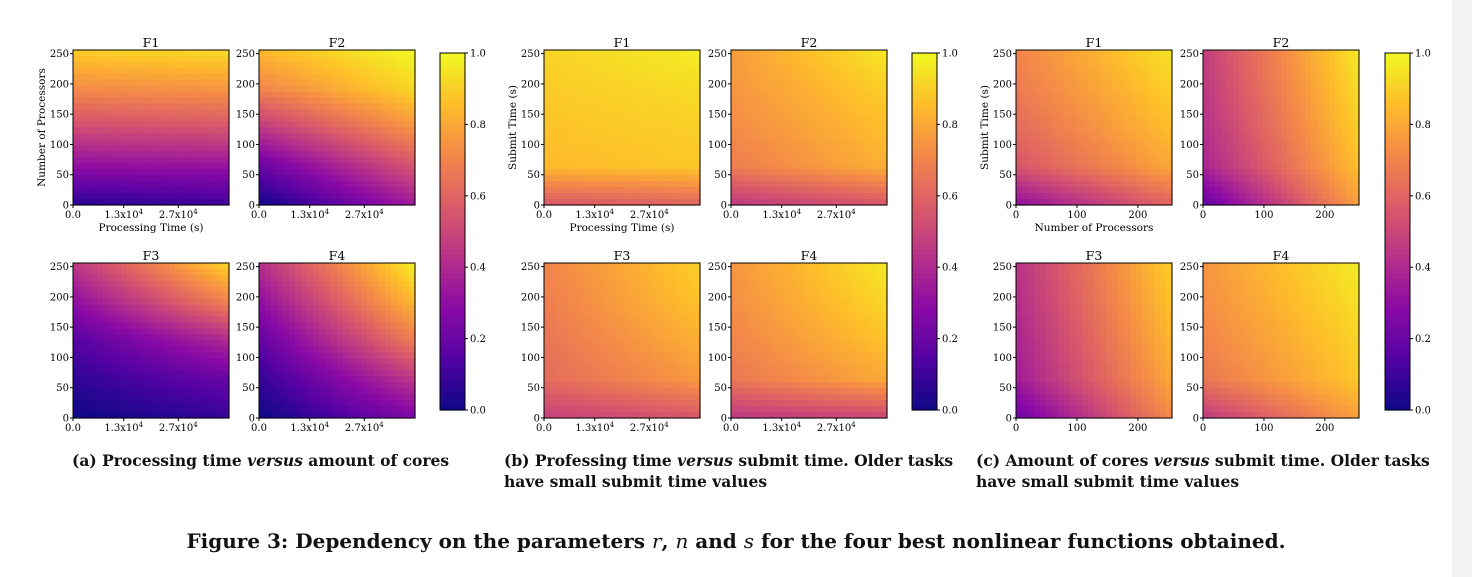 Image resolution: width=1472 pixels, height=577 pixels. I want to click on y-tick-label: 200, so click(530, 297).